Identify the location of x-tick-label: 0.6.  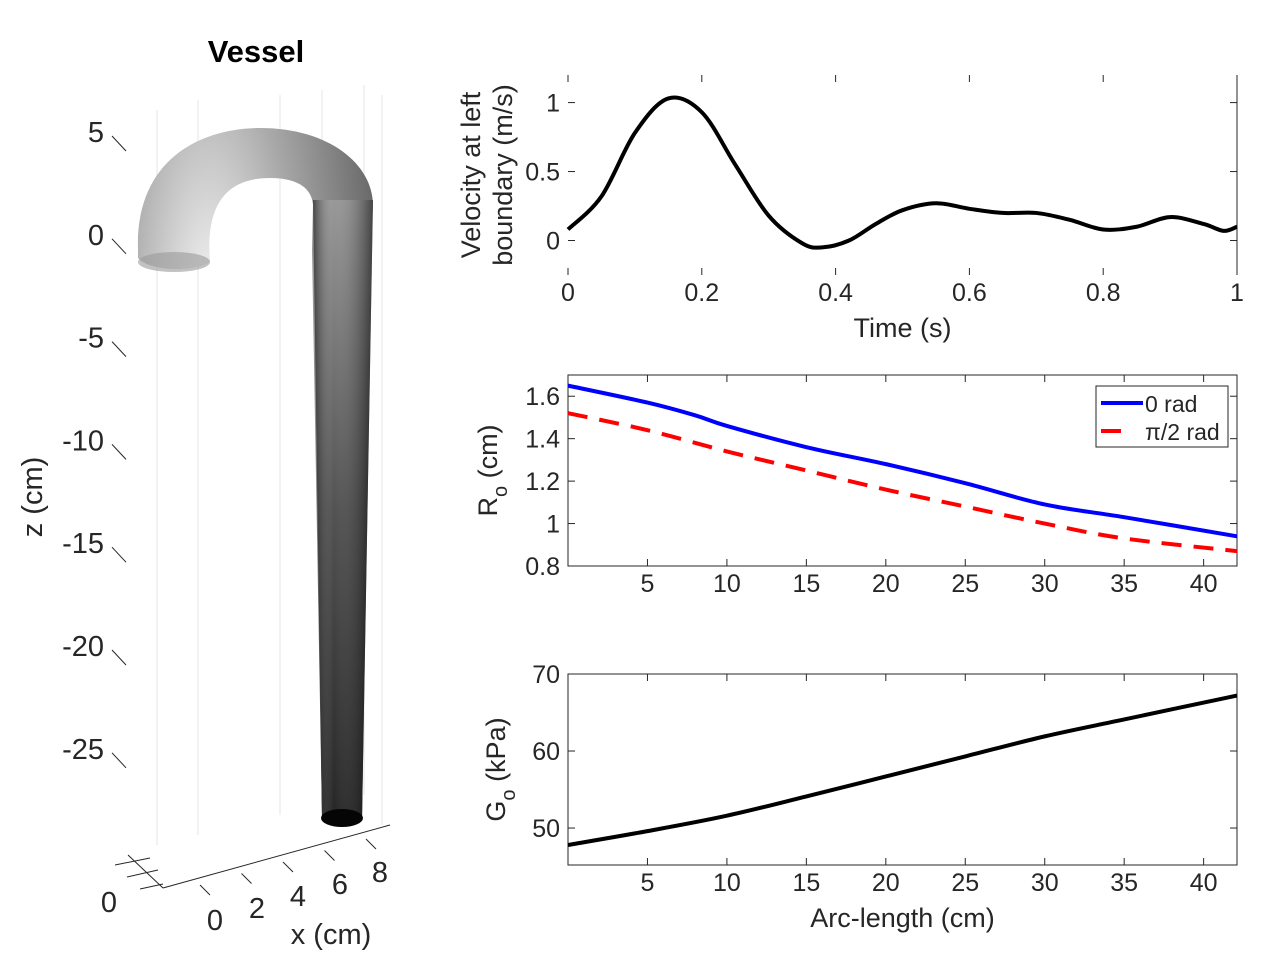
(969, 293).